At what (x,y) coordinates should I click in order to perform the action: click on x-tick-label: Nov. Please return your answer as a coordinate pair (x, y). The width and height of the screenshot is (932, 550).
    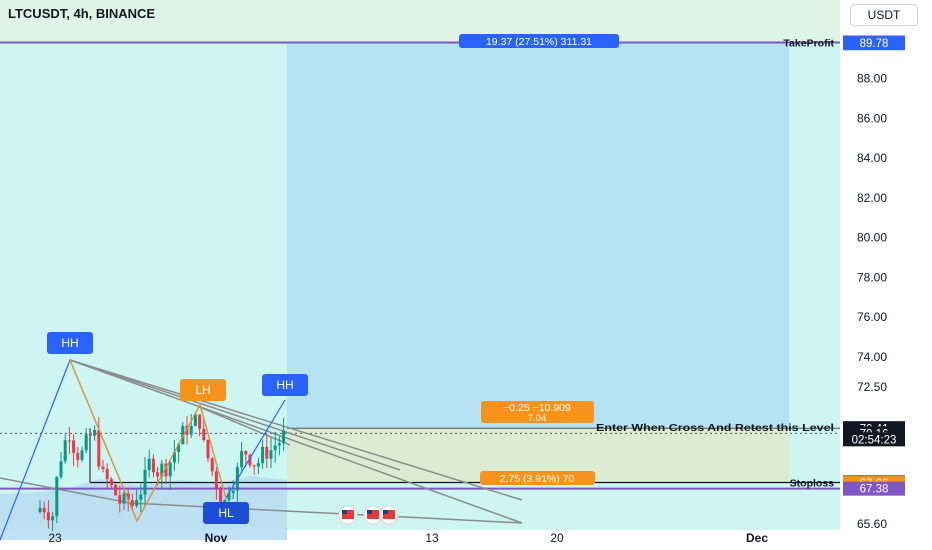
    Looking at the image, I should click on (216, 538).